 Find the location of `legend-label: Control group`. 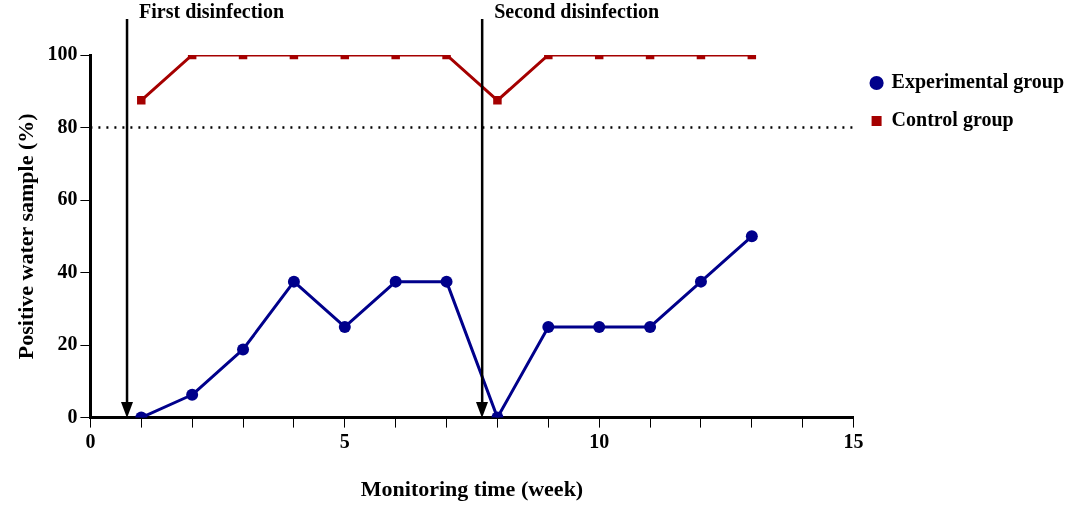

legend-label: Control group is located at coordinates (952, 120).